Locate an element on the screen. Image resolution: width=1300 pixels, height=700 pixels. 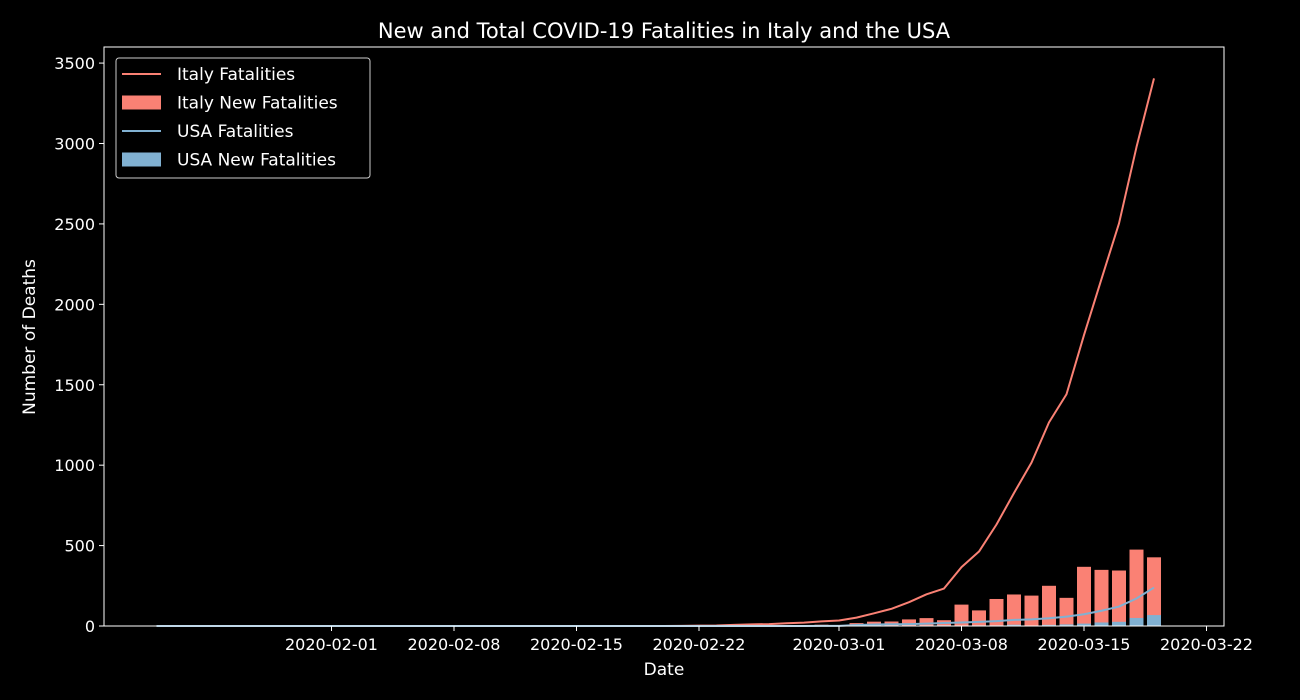
x-tick-label: 2020-03-01 is located at coordinates (839, 644).